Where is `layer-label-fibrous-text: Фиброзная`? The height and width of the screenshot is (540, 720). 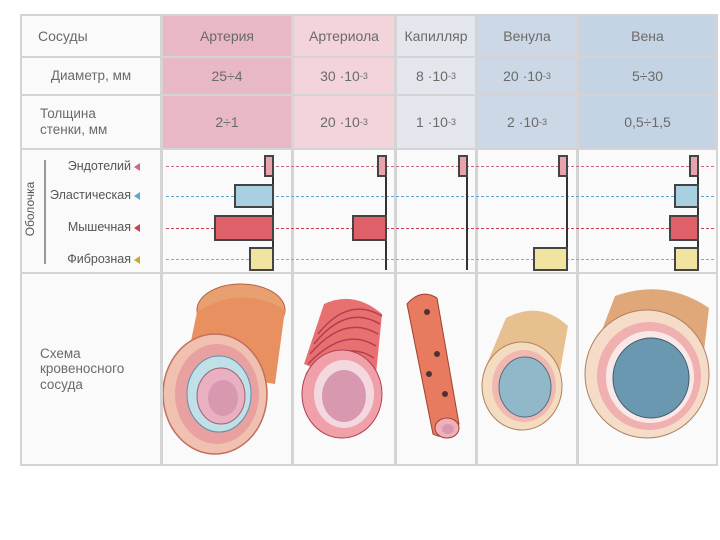
layer-label-fibrous-text: Фиброзная is located at coordinates (99, 259).